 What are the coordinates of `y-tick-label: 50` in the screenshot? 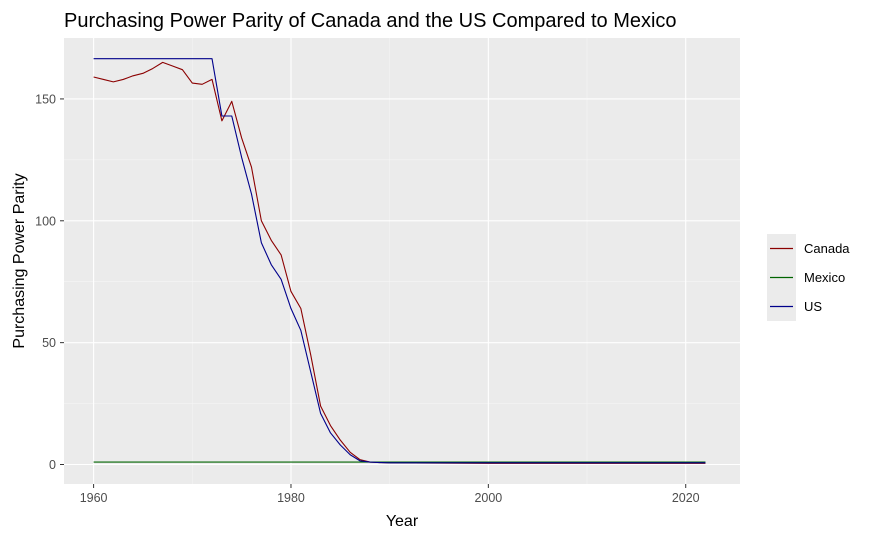 It's located at (49, 343).